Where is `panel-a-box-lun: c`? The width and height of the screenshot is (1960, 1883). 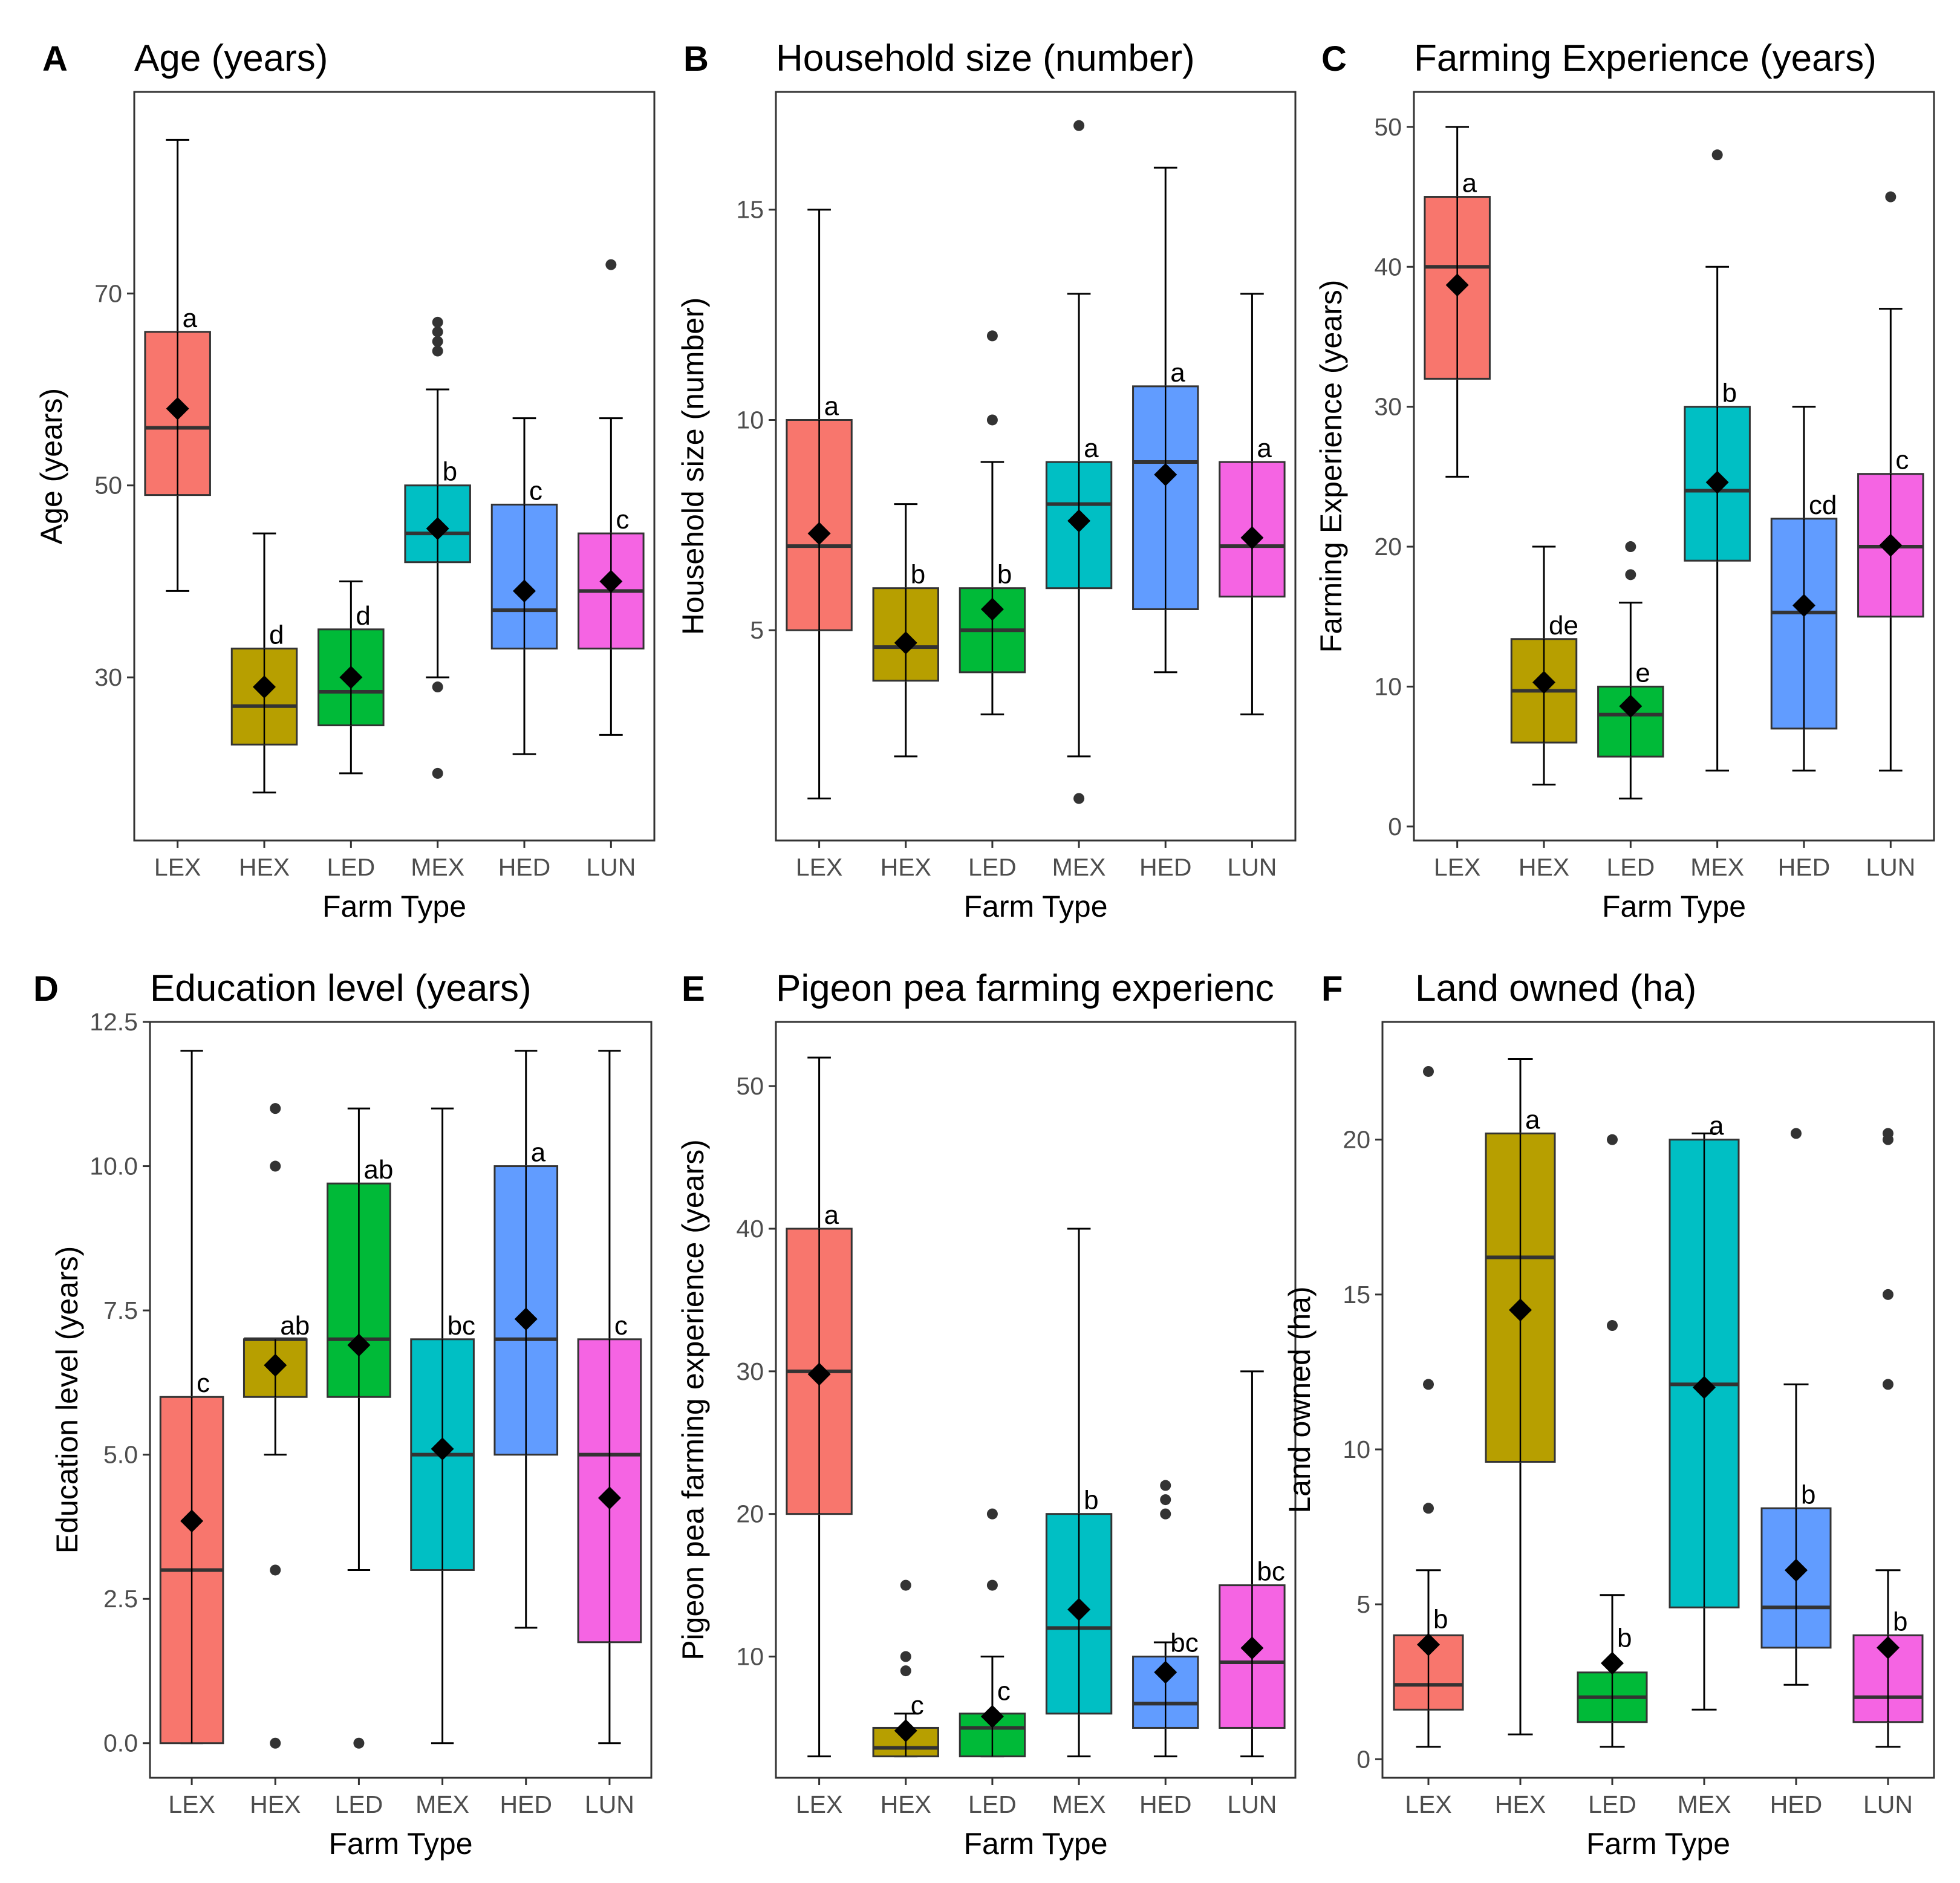 panel-a-box-lun: c is located at coordinates (611, 497).